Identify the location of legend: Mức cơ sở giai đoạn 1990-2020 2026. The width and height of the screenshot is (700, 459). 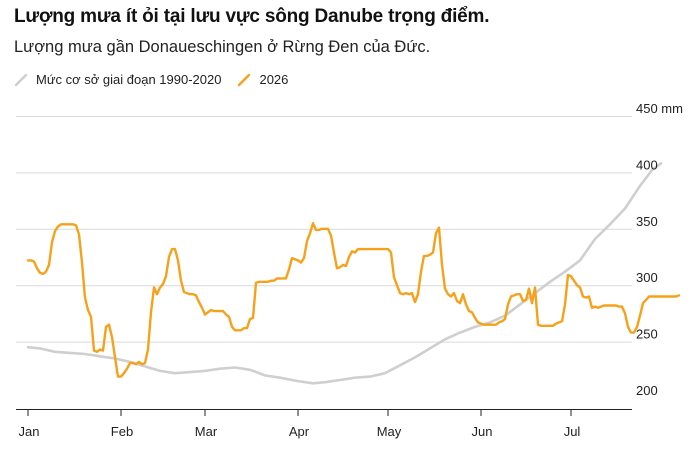
(159, 79).